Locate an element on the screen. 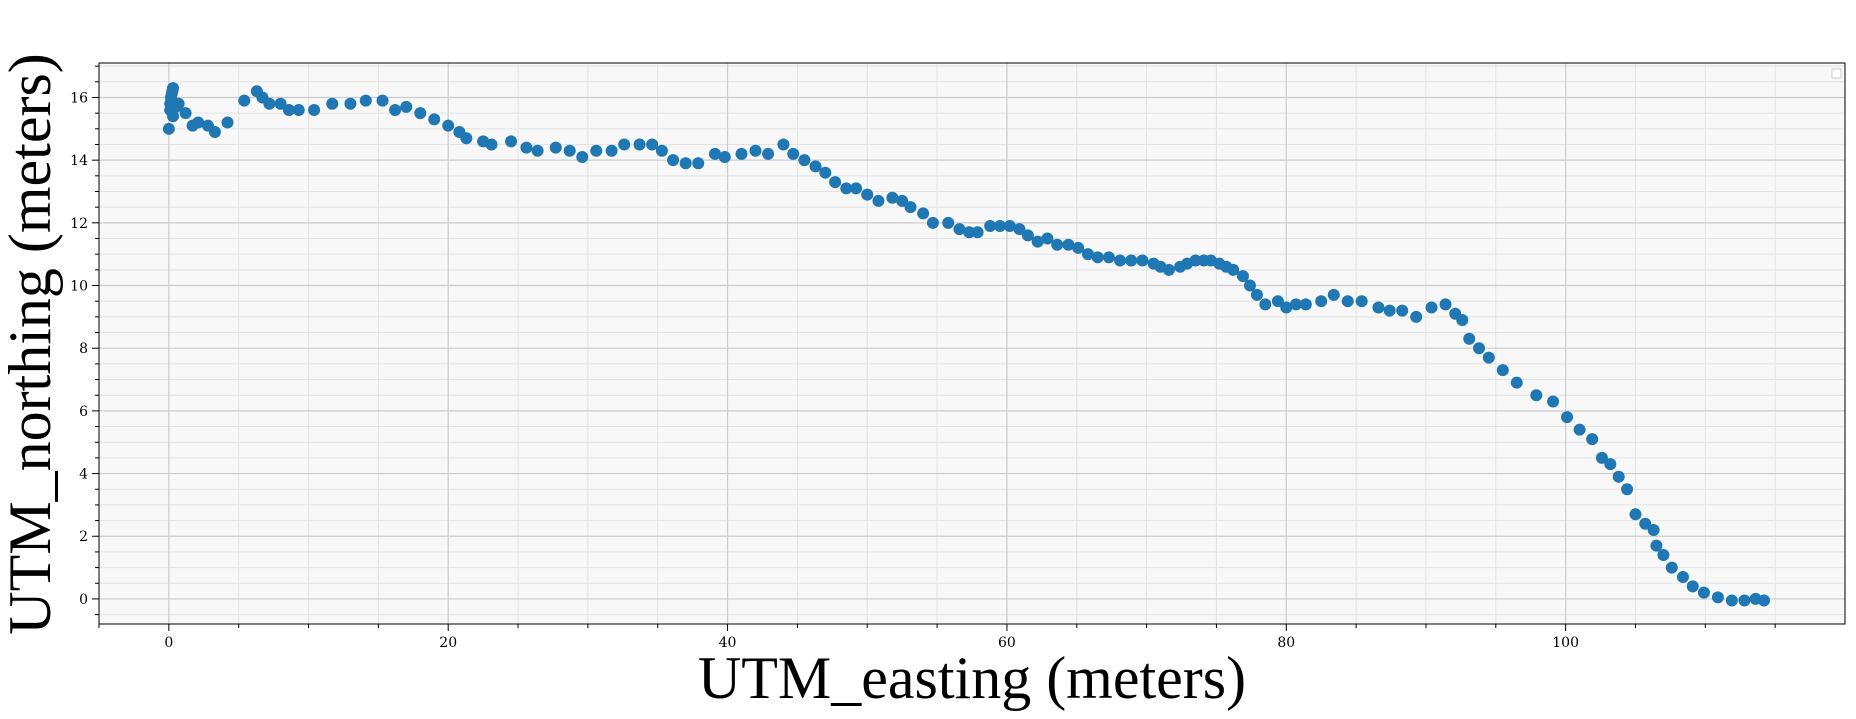  x-tick-label: 20 is located at coordinates (448, 643).